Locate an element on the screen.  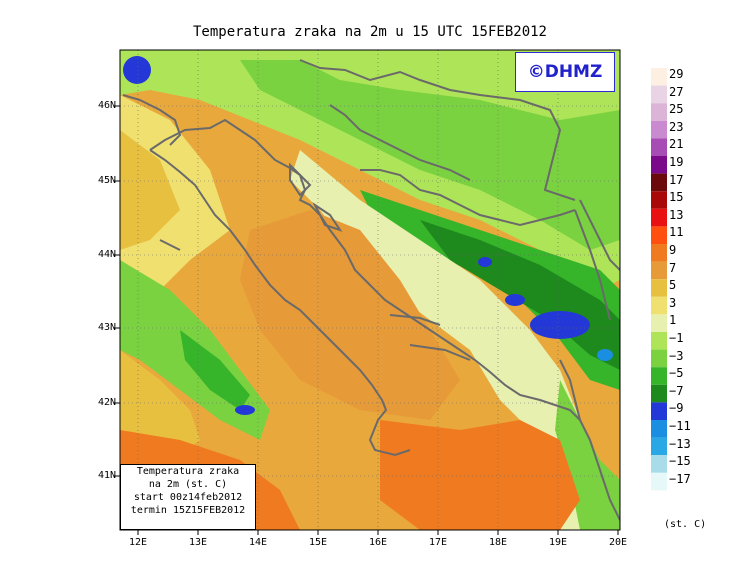
lon-label-13e: 13E is located at coordinates (198, 542).